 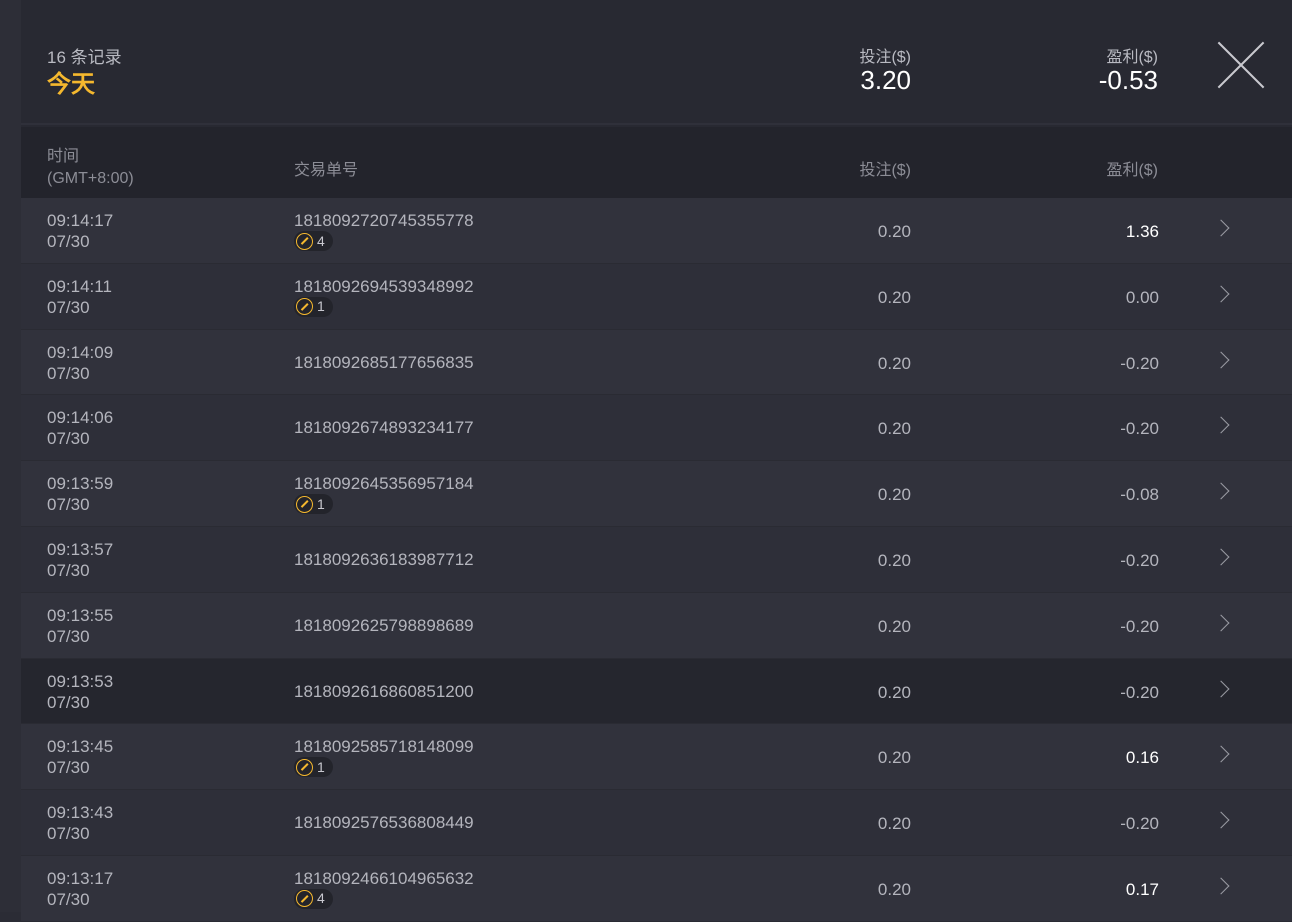 What do you see at coordinates (90, 178) in the screenshot?
I see `header-timezone: (GMT+8:00)` at bounding box center [90, 178].